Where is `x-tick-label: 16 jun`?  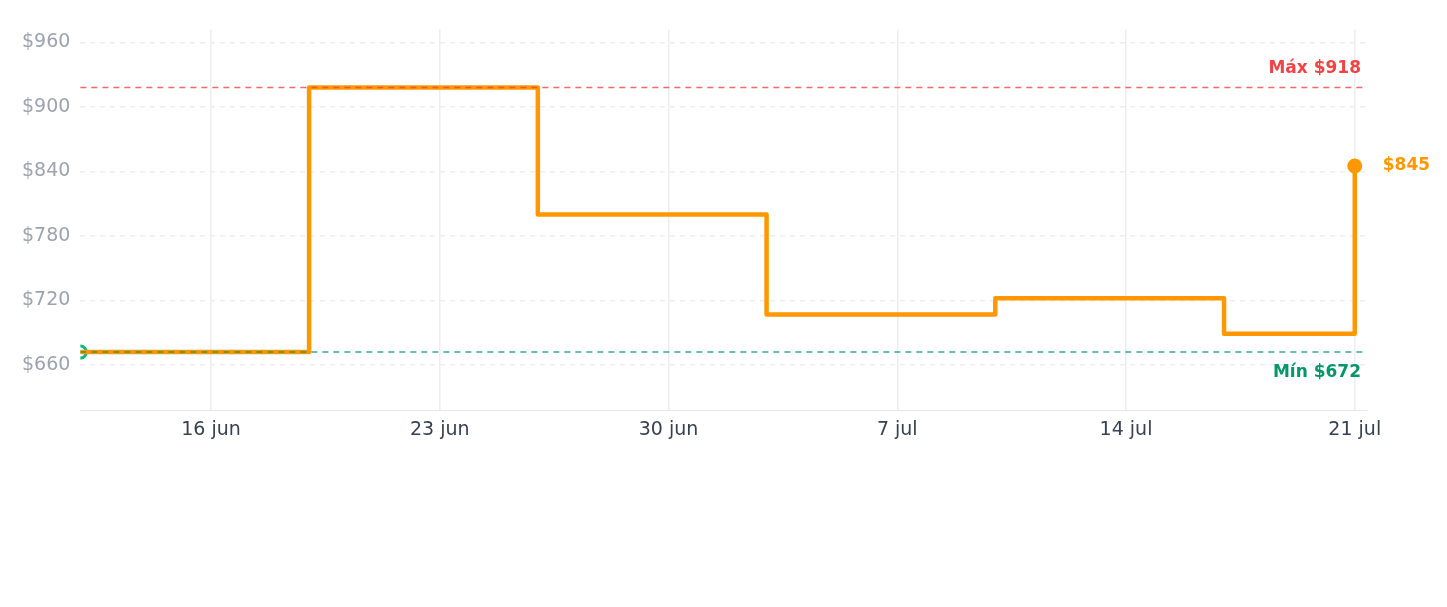
x-tick-label: 16 jun is located at coordinates (211, 427).